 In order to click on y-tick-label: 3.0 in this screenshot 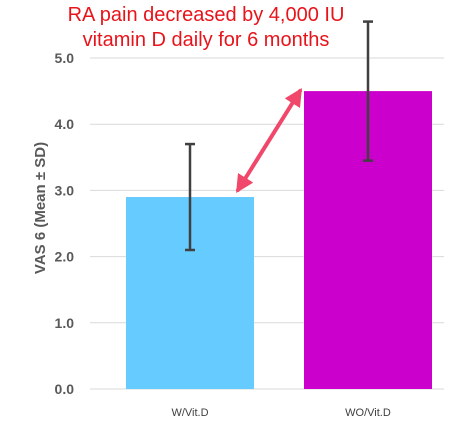, I will do `click(65, 190)`.